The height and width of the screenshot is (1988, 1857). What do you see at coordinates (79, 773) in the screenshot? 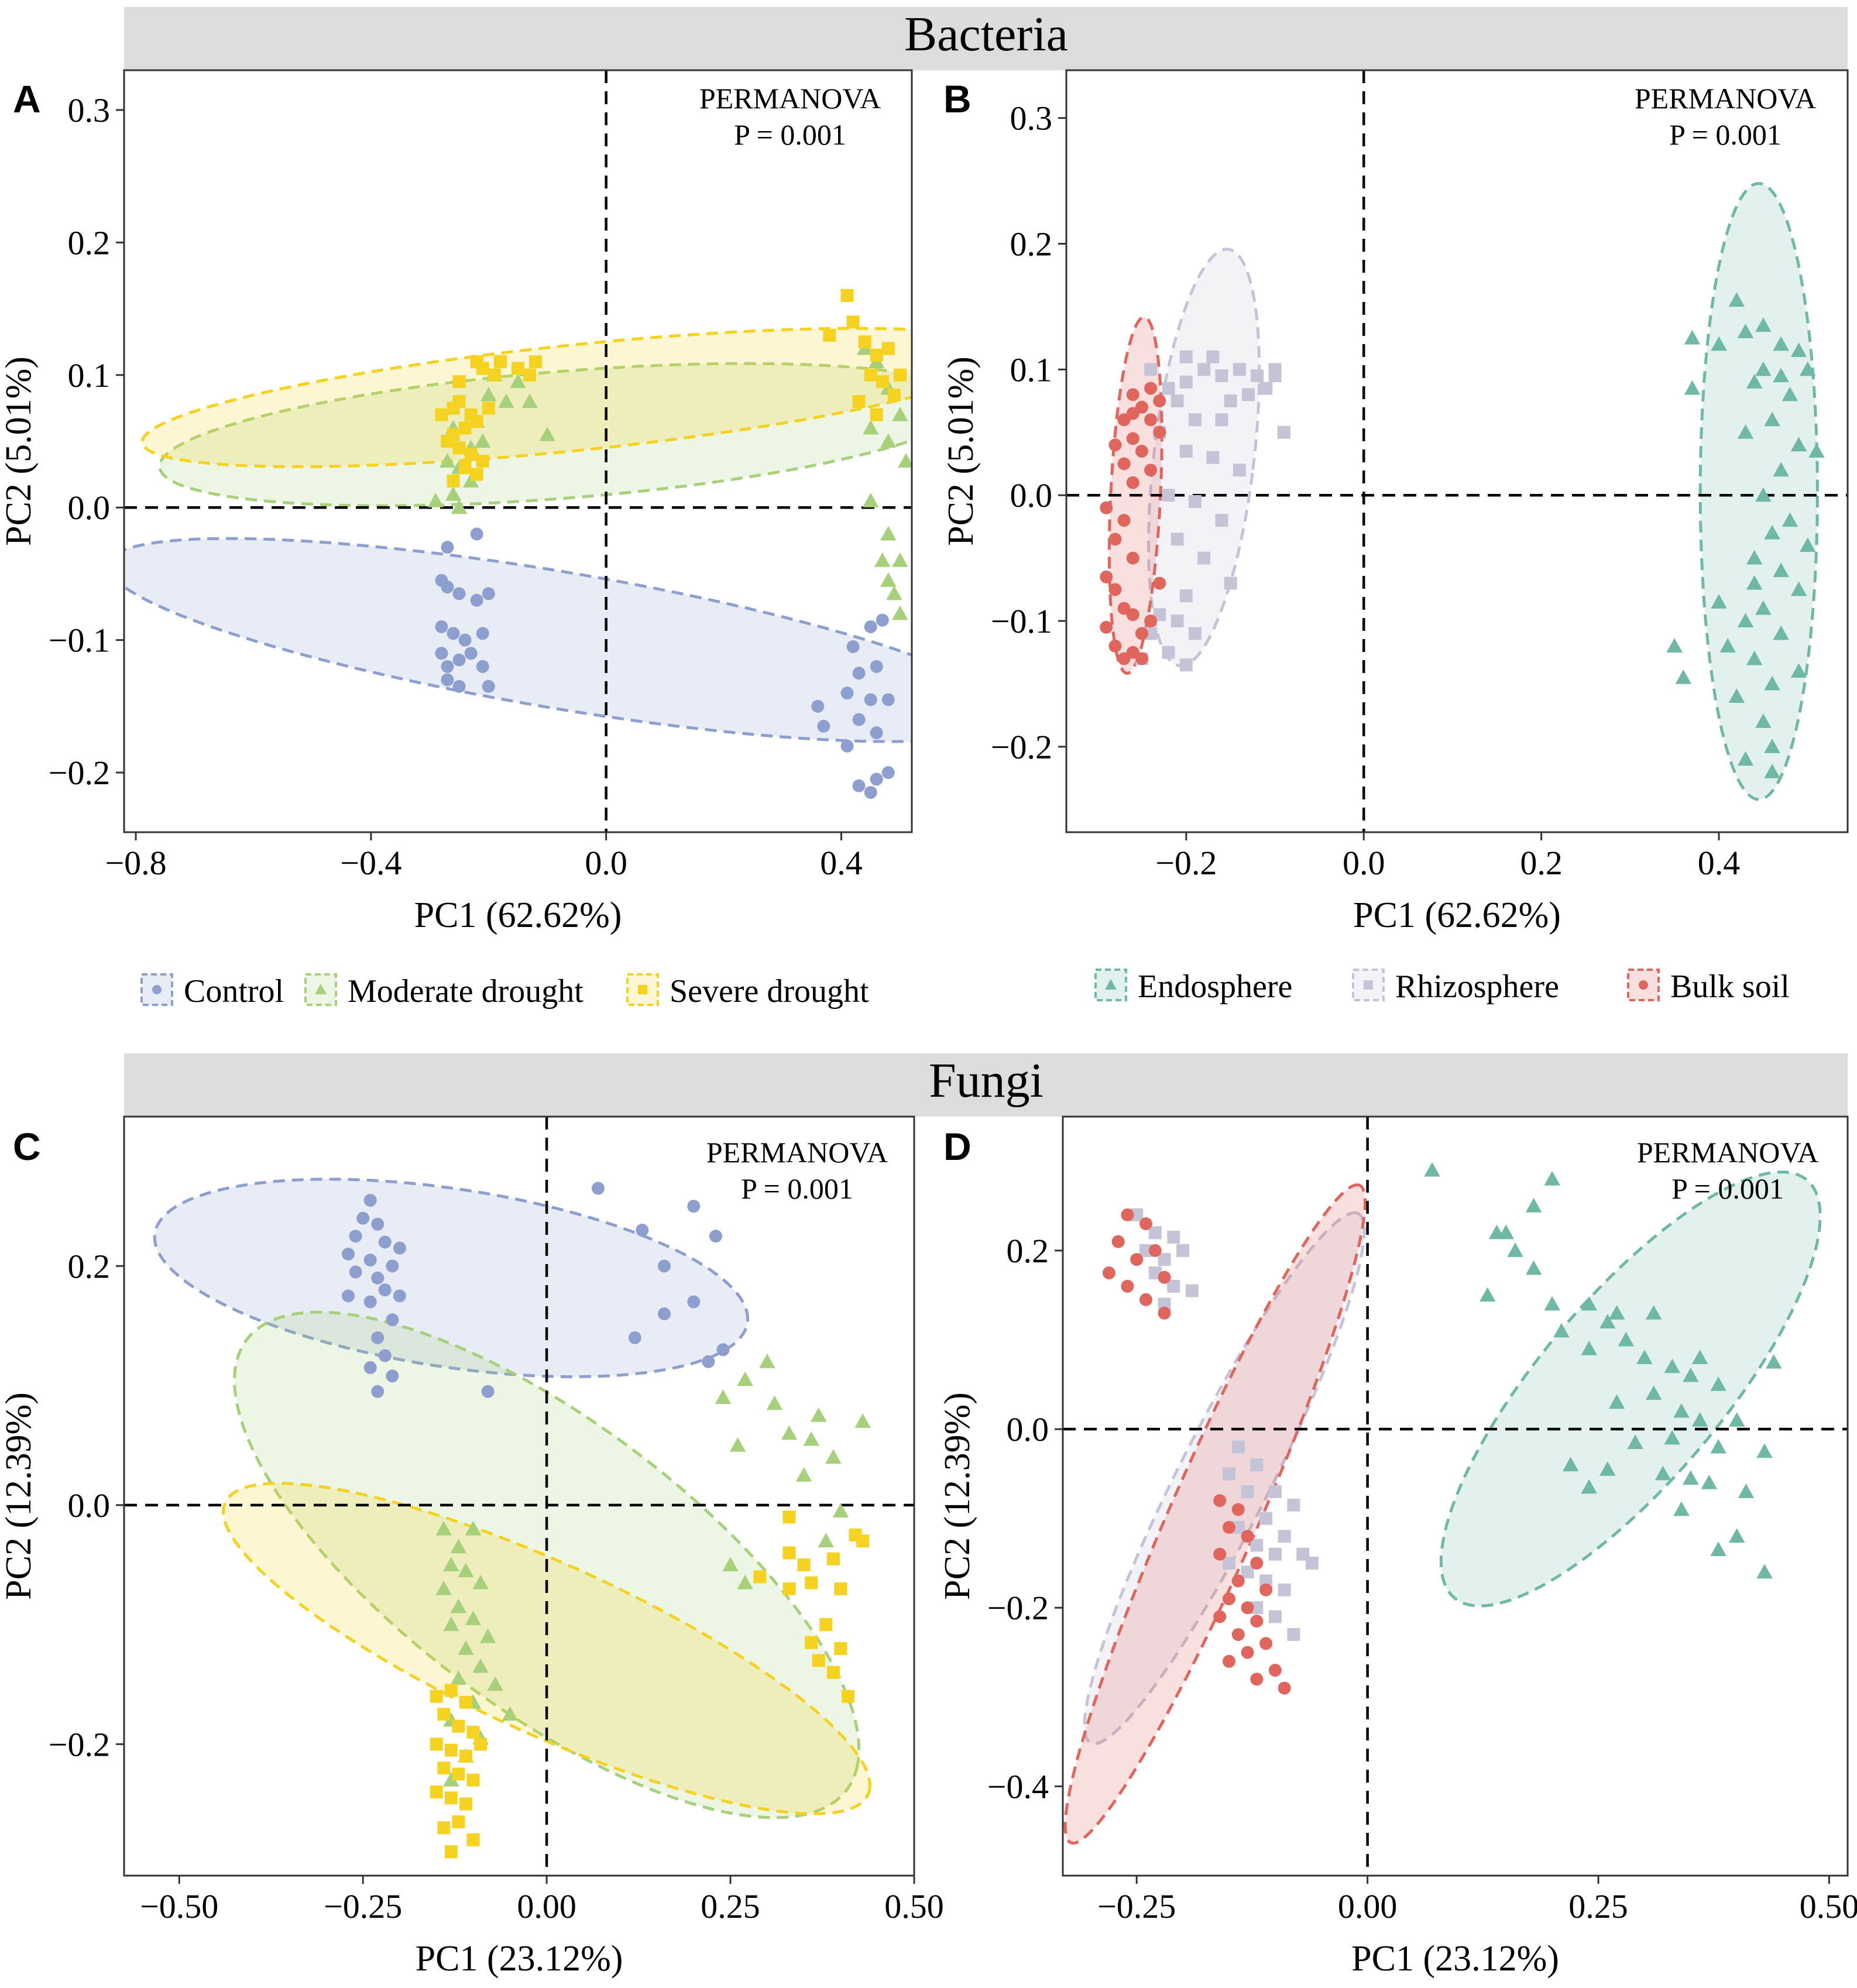
I see `panel-a-ytick-label-0: −0.2` at bounding box center [79, 773].